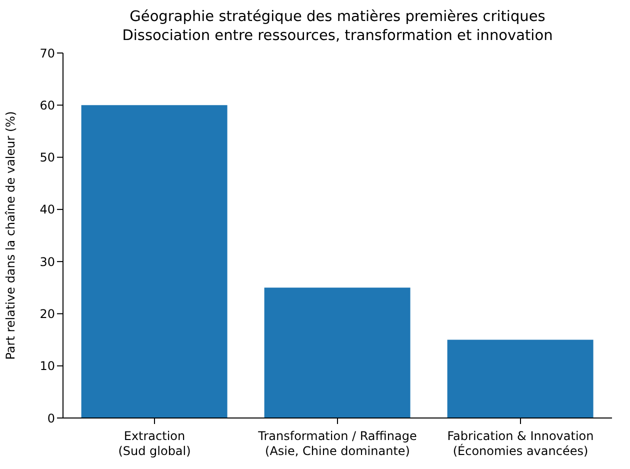 Image resolution: width=630 pixels, height=469 pixels. Describe the element at coordinates (47, 261) in the screenshot. I see `y-tick-label: 30` at that location.